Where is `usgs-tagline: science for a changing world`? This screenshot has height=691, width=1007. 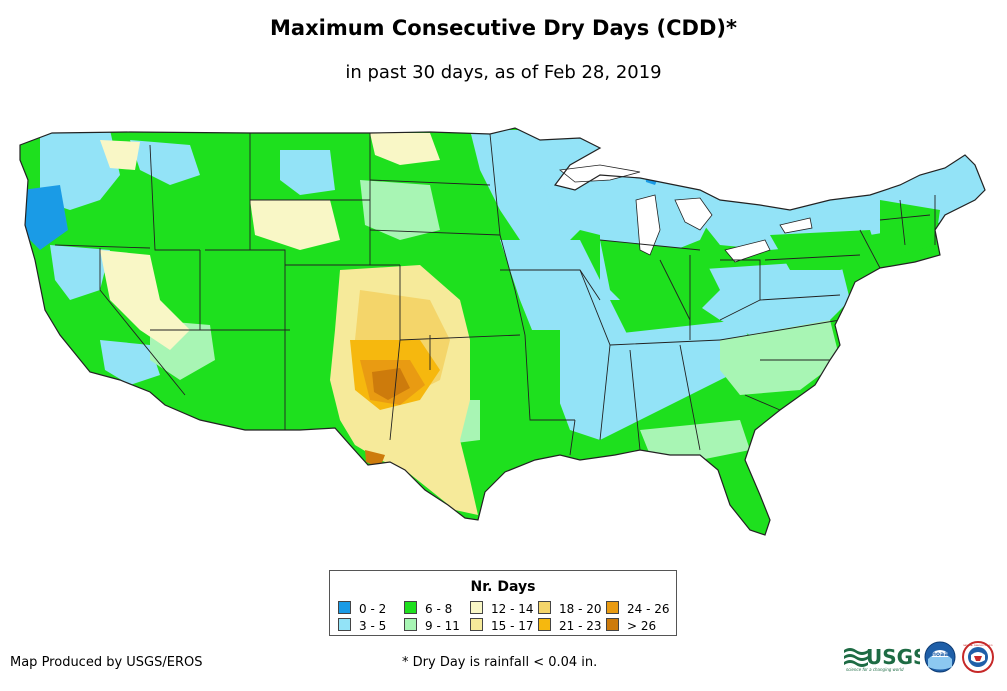
usgs-tagline: science for a changing world is located at coordinates (875, 669).